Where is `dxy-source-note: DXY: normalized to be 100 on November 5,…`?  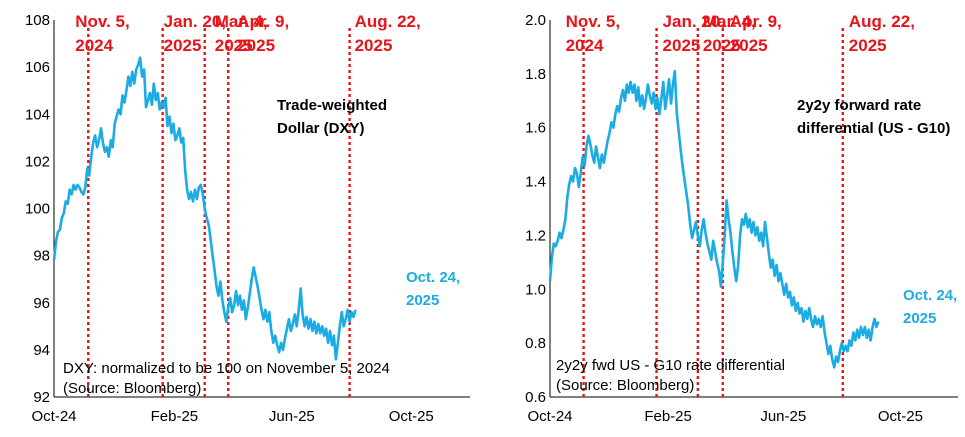
dxy-source-note: DXY: normalized to be 100 on November 5,… is located at coordinates (226, 368).